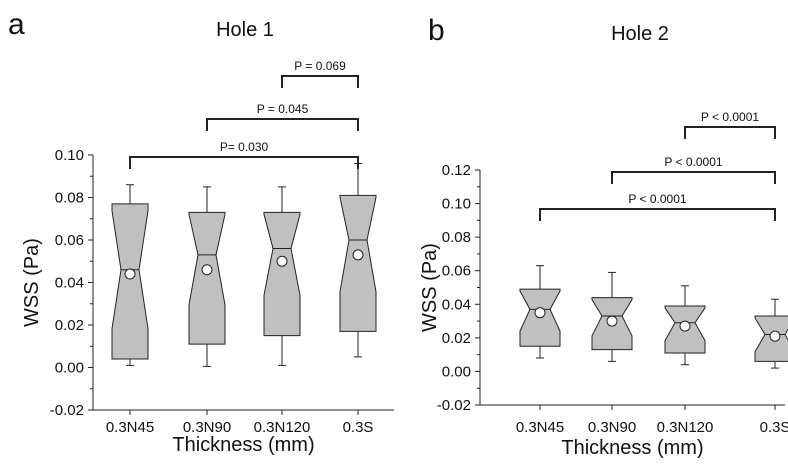 The height and width of the screenshot is (464, 788). Describe the element at coordinates (16, 24) in the screenshot. I see `panel-letter: a` at that location.